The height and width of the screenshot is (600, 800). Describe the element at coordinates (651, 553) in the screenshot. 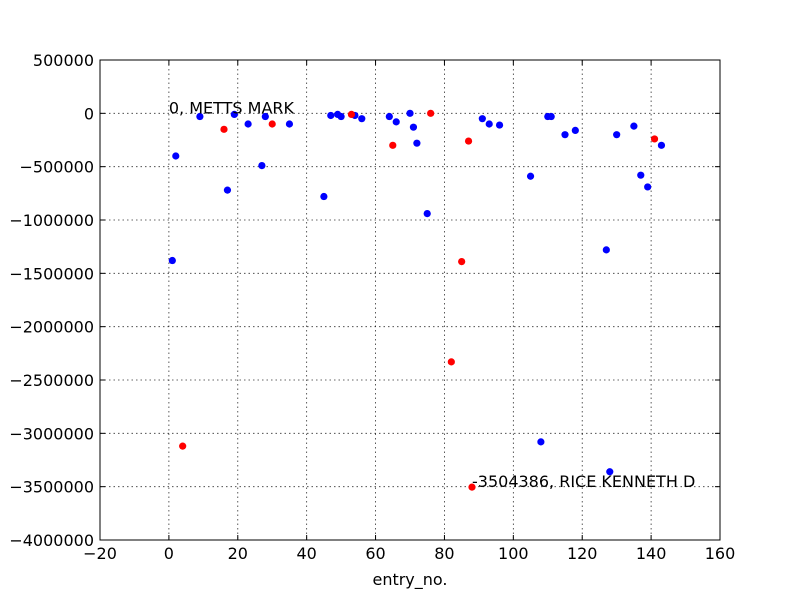

I see `x-tick-label: 140` at that location.